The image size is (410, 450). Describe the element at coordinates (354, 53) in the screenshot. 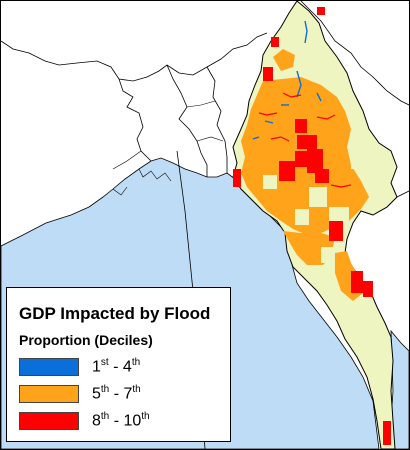

I see `china-border` at that location.